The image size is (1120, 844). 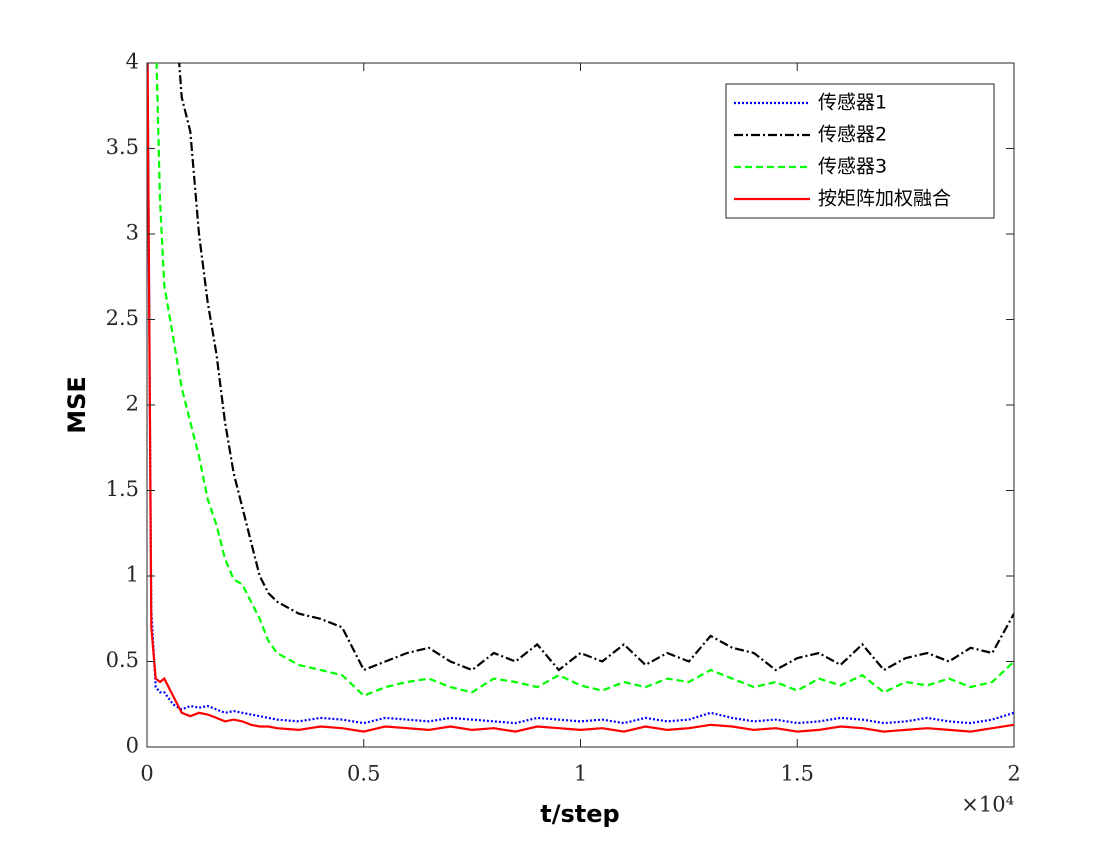 I want to click on x-tick-label: 1.5, so click(x=797, y=774).